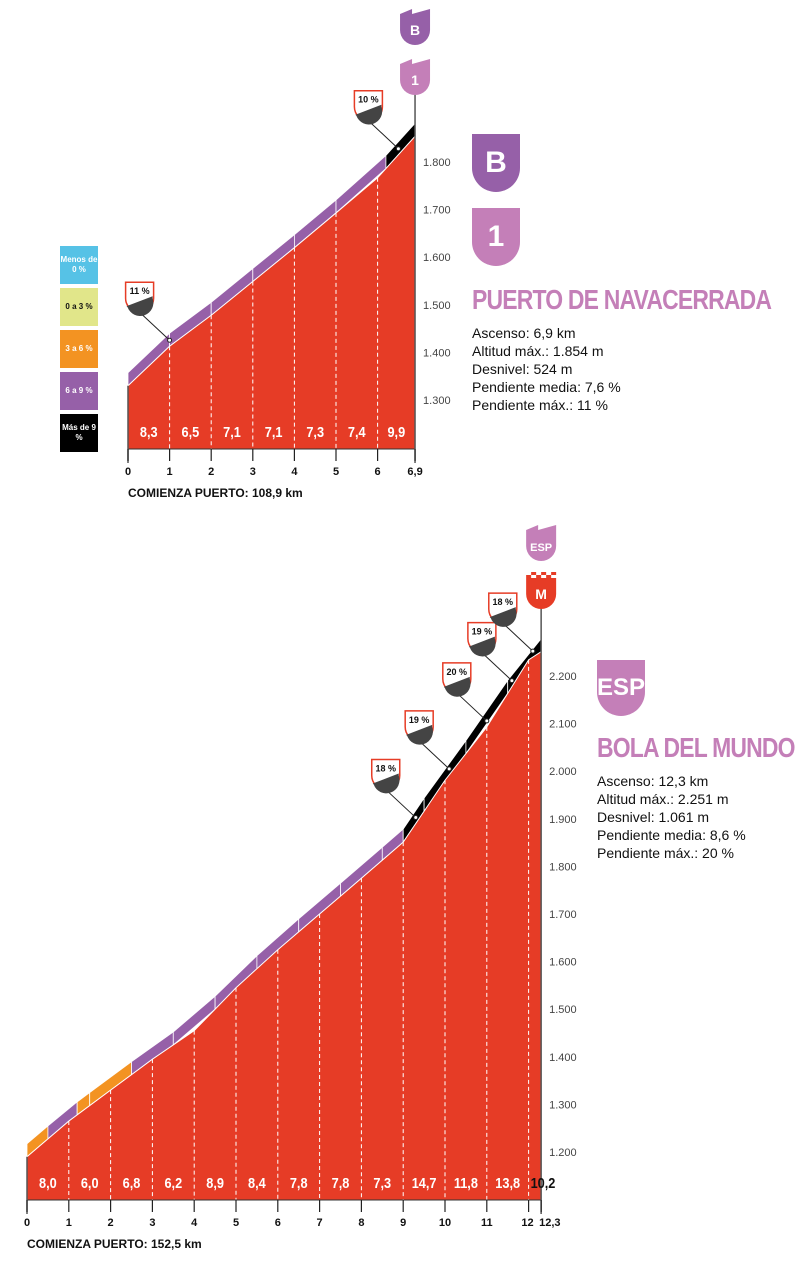 This screenshot has height=1276, width=800. I want to click on y-tick-label: 1.600, so click(437, 258).